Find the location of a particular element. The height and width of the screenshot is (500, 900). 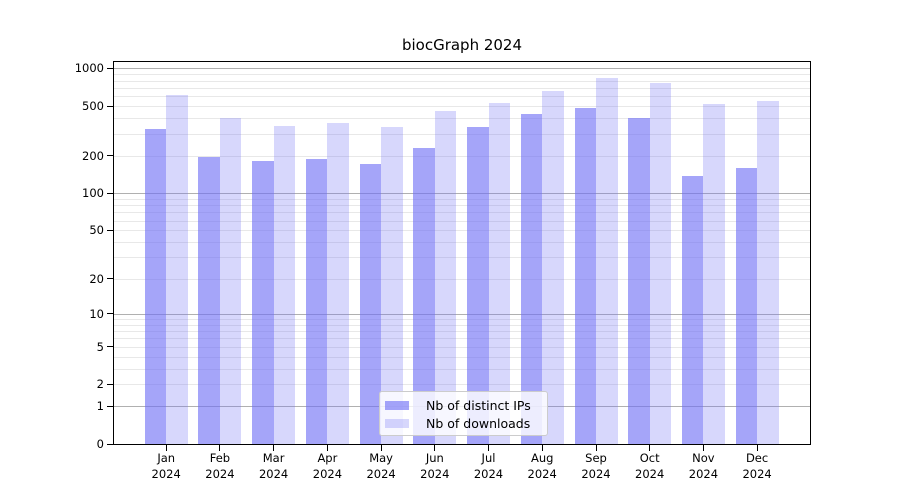

x-tick-label-aug: Aug 2024 is located at coordinates (542, 466).